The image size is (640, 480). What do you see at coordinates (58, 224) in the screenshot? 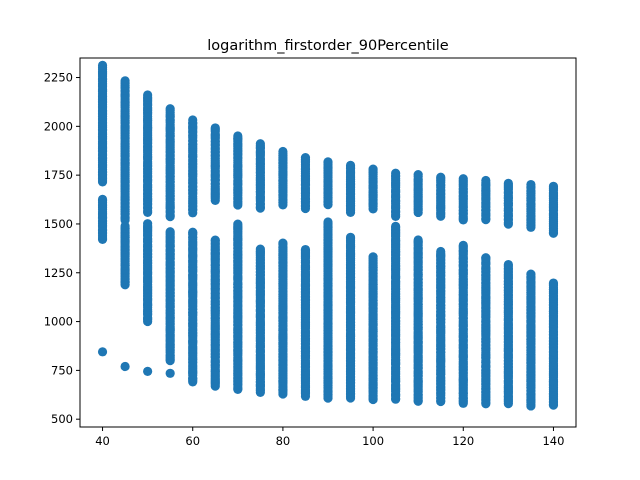
I see `y-tick-label: 1500` at bounding box center [58, 224].